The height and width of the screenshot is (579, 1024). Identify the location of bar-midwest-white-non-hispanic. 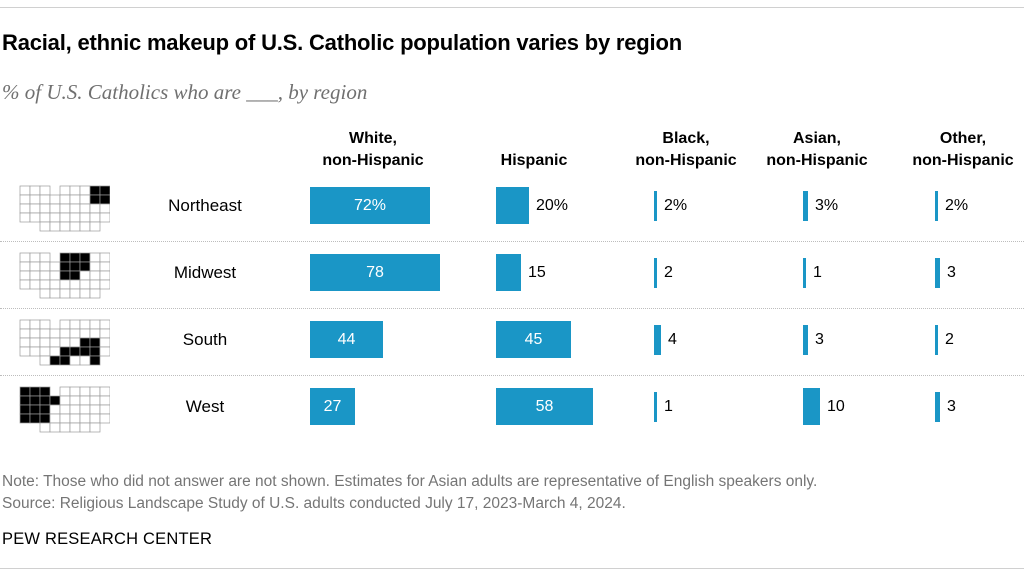
(375, 272).